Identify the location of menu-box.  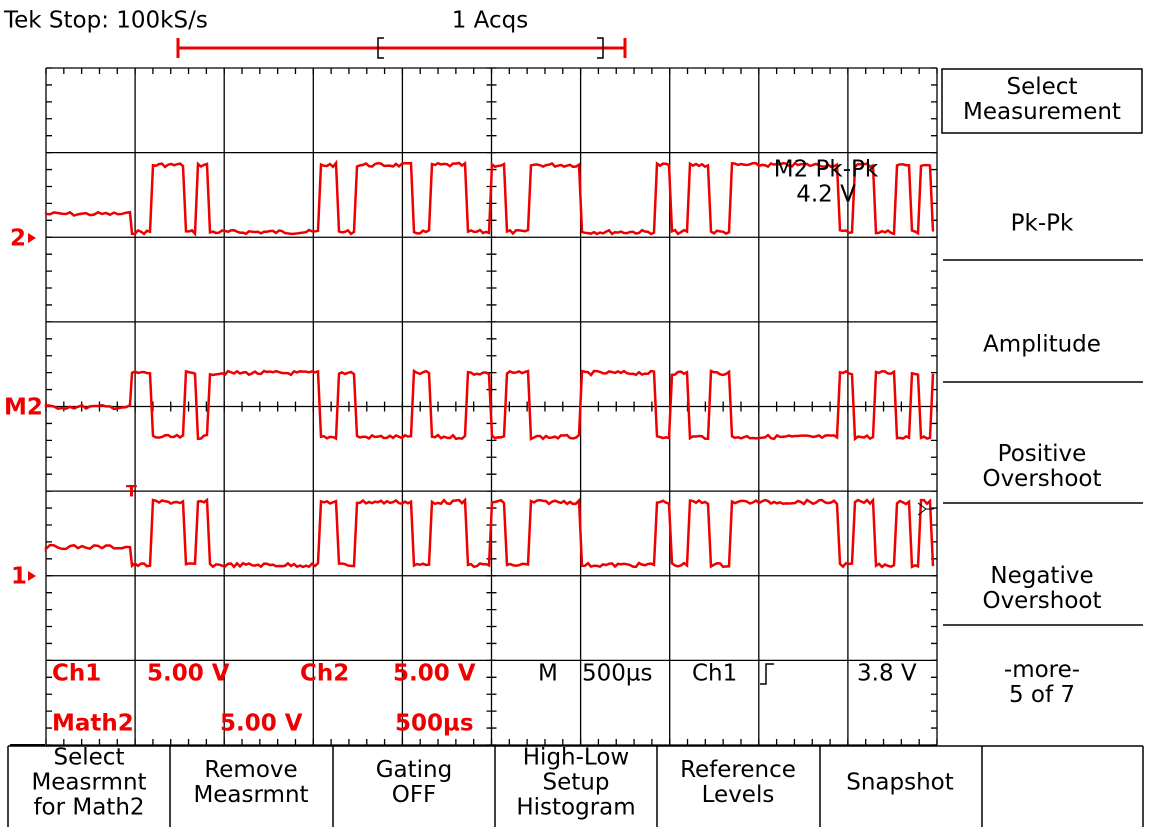
(1042, 101).